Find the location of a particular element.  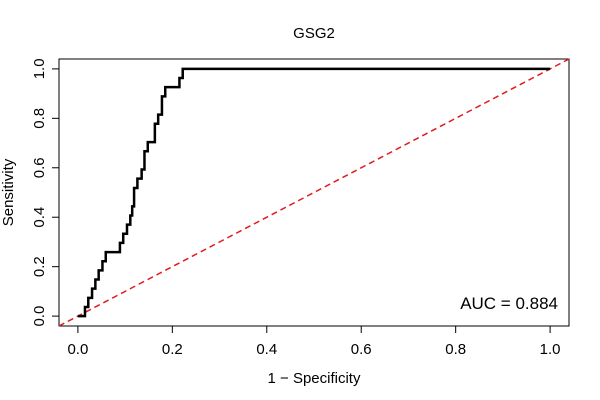

x-tick-label: 0.4 is located at coordinates (266, 349).